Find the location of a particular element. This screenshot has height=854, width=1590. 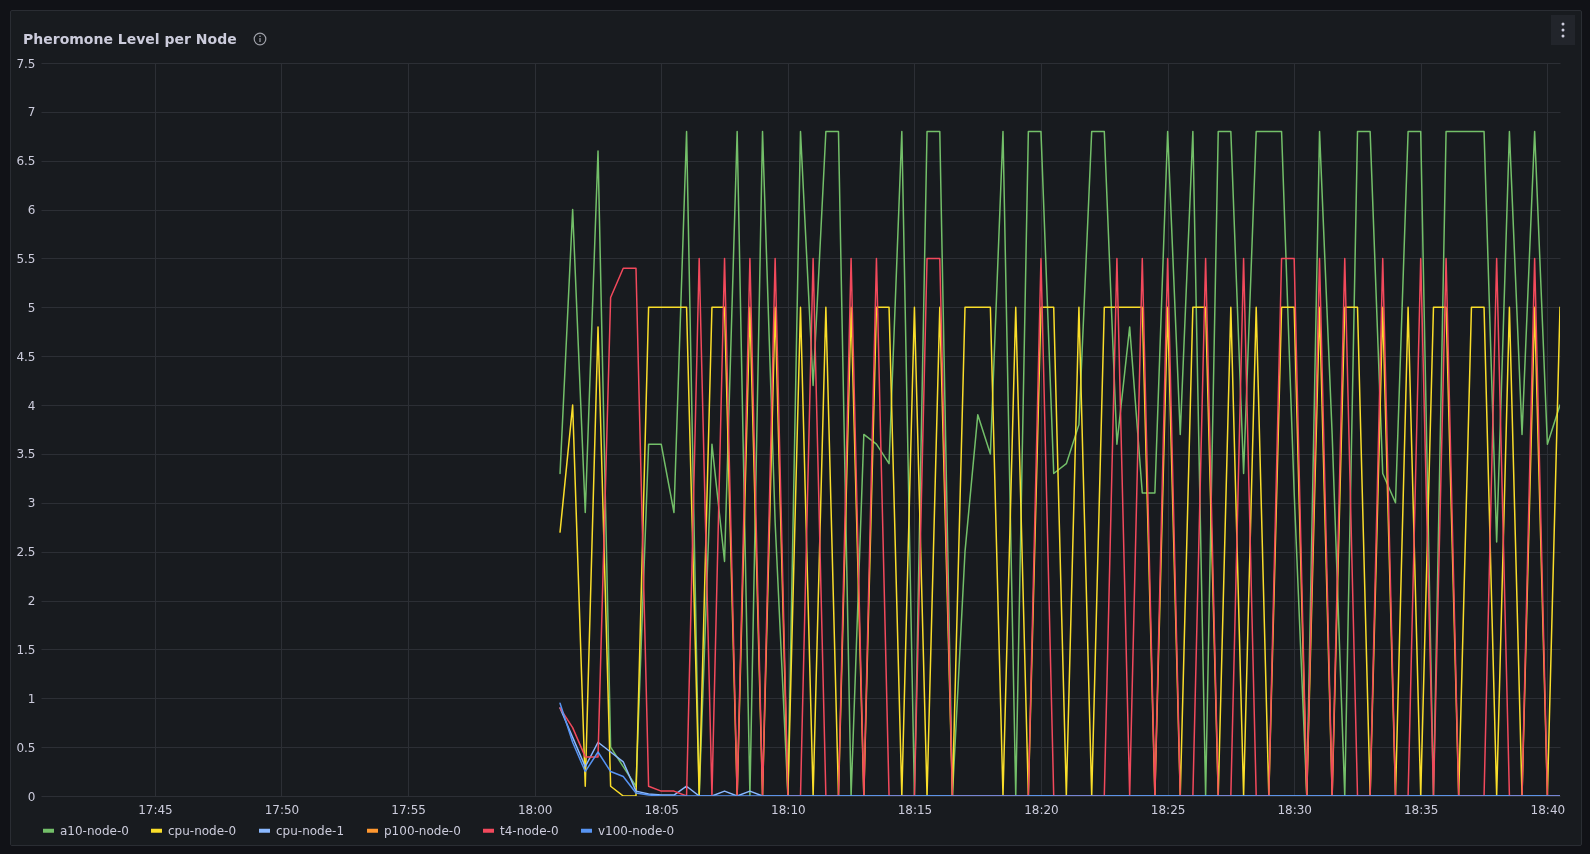

y-tick-label: 4 is located at coordinates (31, 405).